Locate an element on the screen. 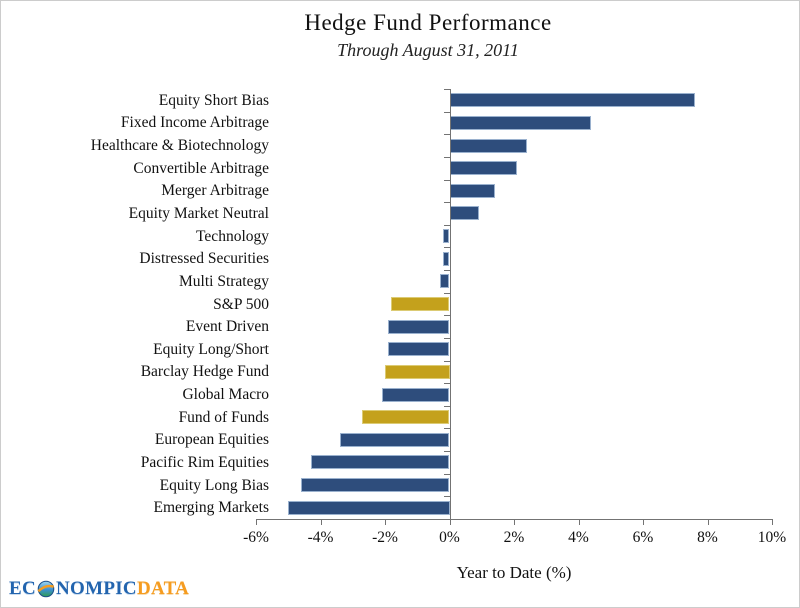 The image size is (800, 608). category-label-equity-market-neutral: Equity Market Neutral is located at coordinates (198, 213).